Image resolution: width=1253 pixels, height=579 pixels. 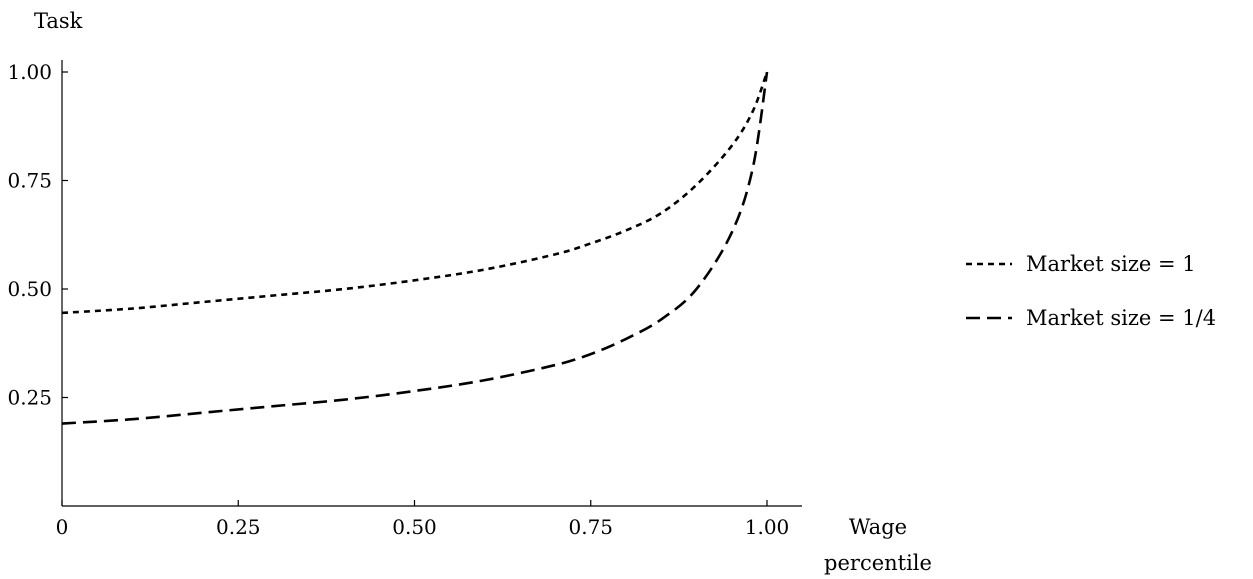 I want to click on y-tick-label: 0.75, so click(x=29, y=181).